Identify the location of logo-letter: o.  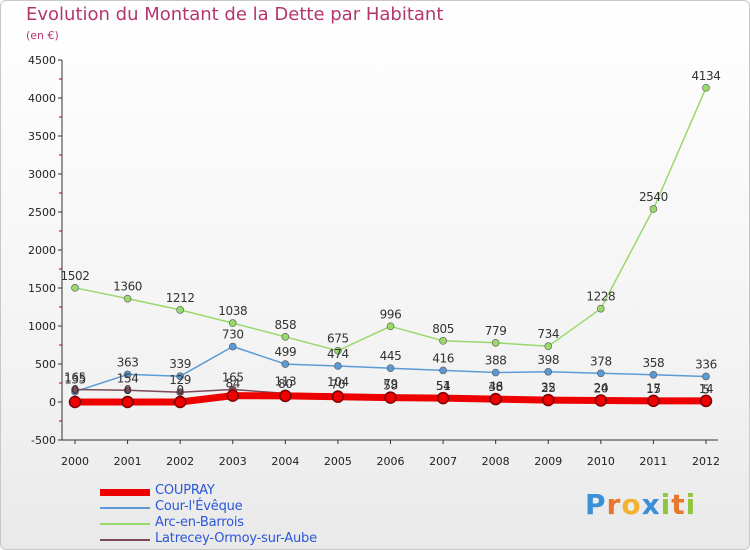
(631, 504).